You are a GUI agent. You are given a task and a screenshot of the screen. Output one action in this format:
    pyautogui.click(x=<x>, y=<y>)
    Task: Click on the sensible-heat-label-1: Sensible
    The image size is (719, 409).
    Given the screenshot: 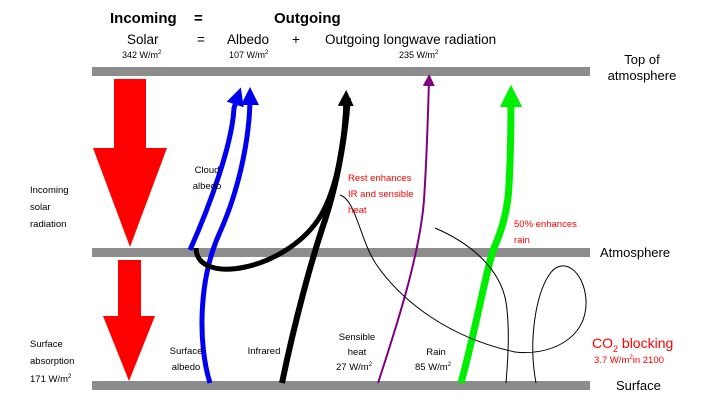 What is the action you would take?
    pyautogui.click(x=357, y=337)
    